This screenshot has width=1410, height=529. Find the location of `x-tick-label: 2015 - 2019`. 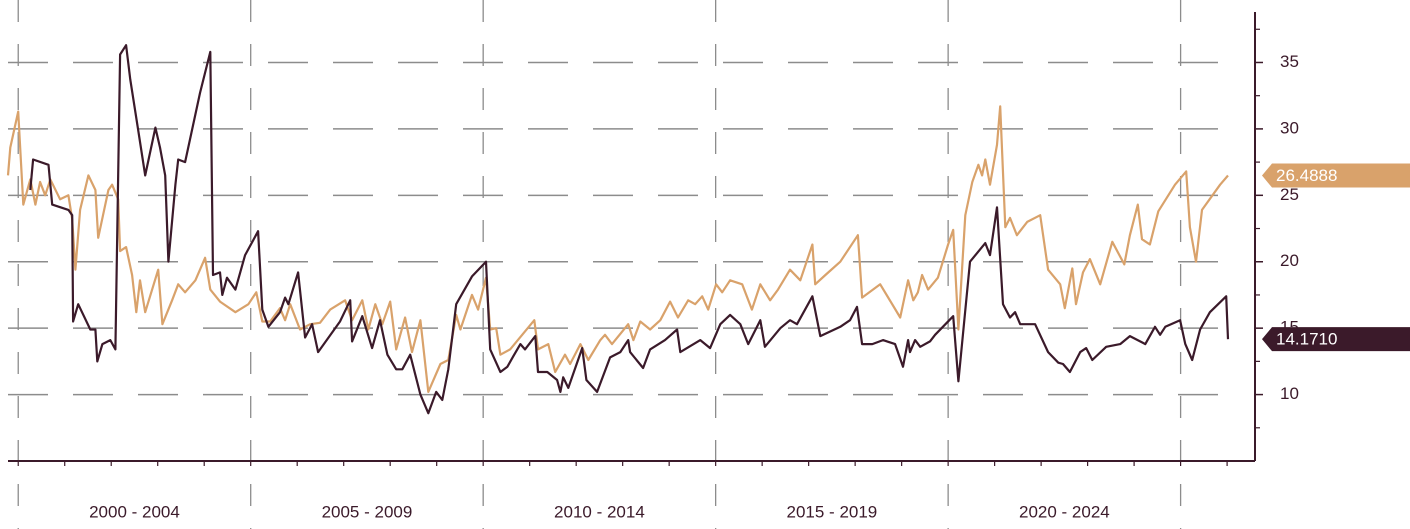

x-tick-label: 2015 - 2019 is located at coordinates (832, 511).